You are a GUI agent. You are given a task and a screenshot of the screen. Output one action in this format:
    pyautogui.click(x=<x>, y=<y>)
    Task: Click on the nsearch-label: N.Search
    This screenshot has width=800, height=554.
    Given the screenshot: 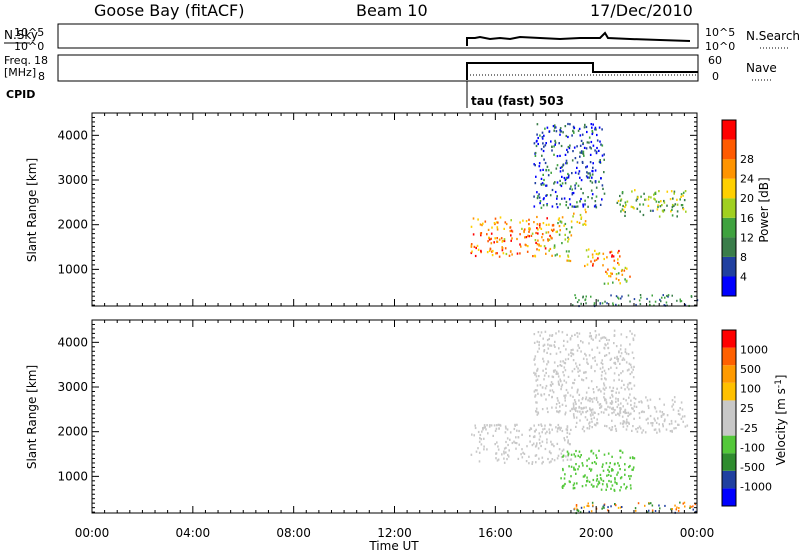 What is the action you would take?
    pyautogui.click(x=773, y=36)
    